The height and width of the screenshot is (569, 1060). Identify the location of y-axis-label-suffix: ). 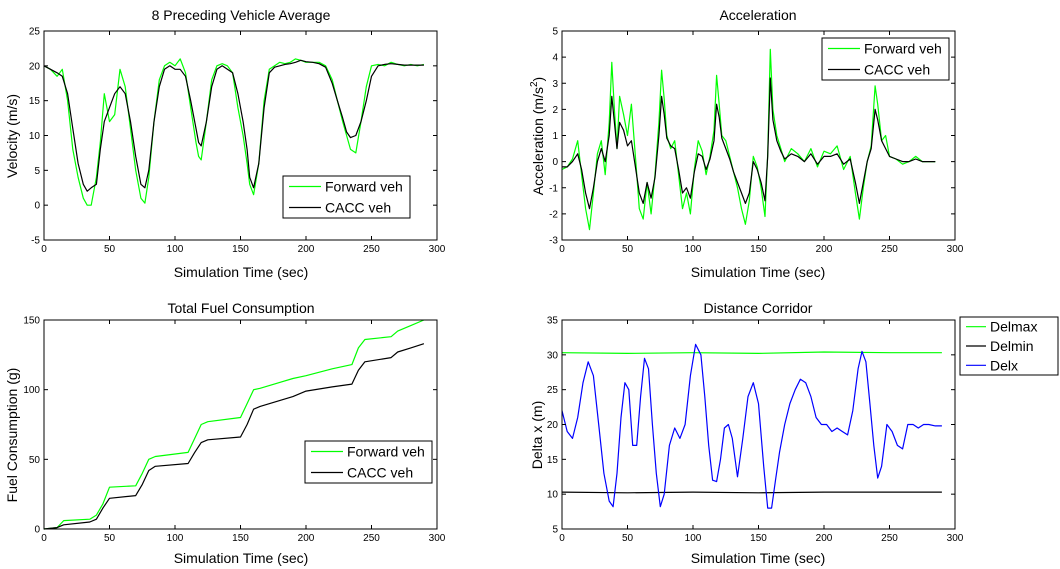
(538, 79).